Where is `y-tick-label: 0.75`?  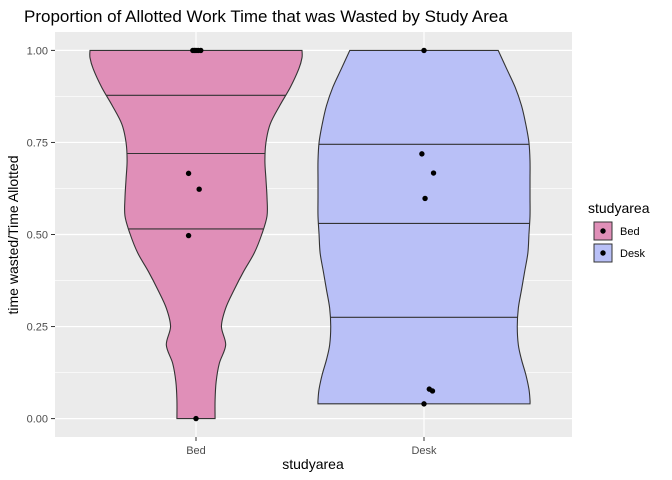
y-tick-label: 0.75 is located at coordinates (37, 143).